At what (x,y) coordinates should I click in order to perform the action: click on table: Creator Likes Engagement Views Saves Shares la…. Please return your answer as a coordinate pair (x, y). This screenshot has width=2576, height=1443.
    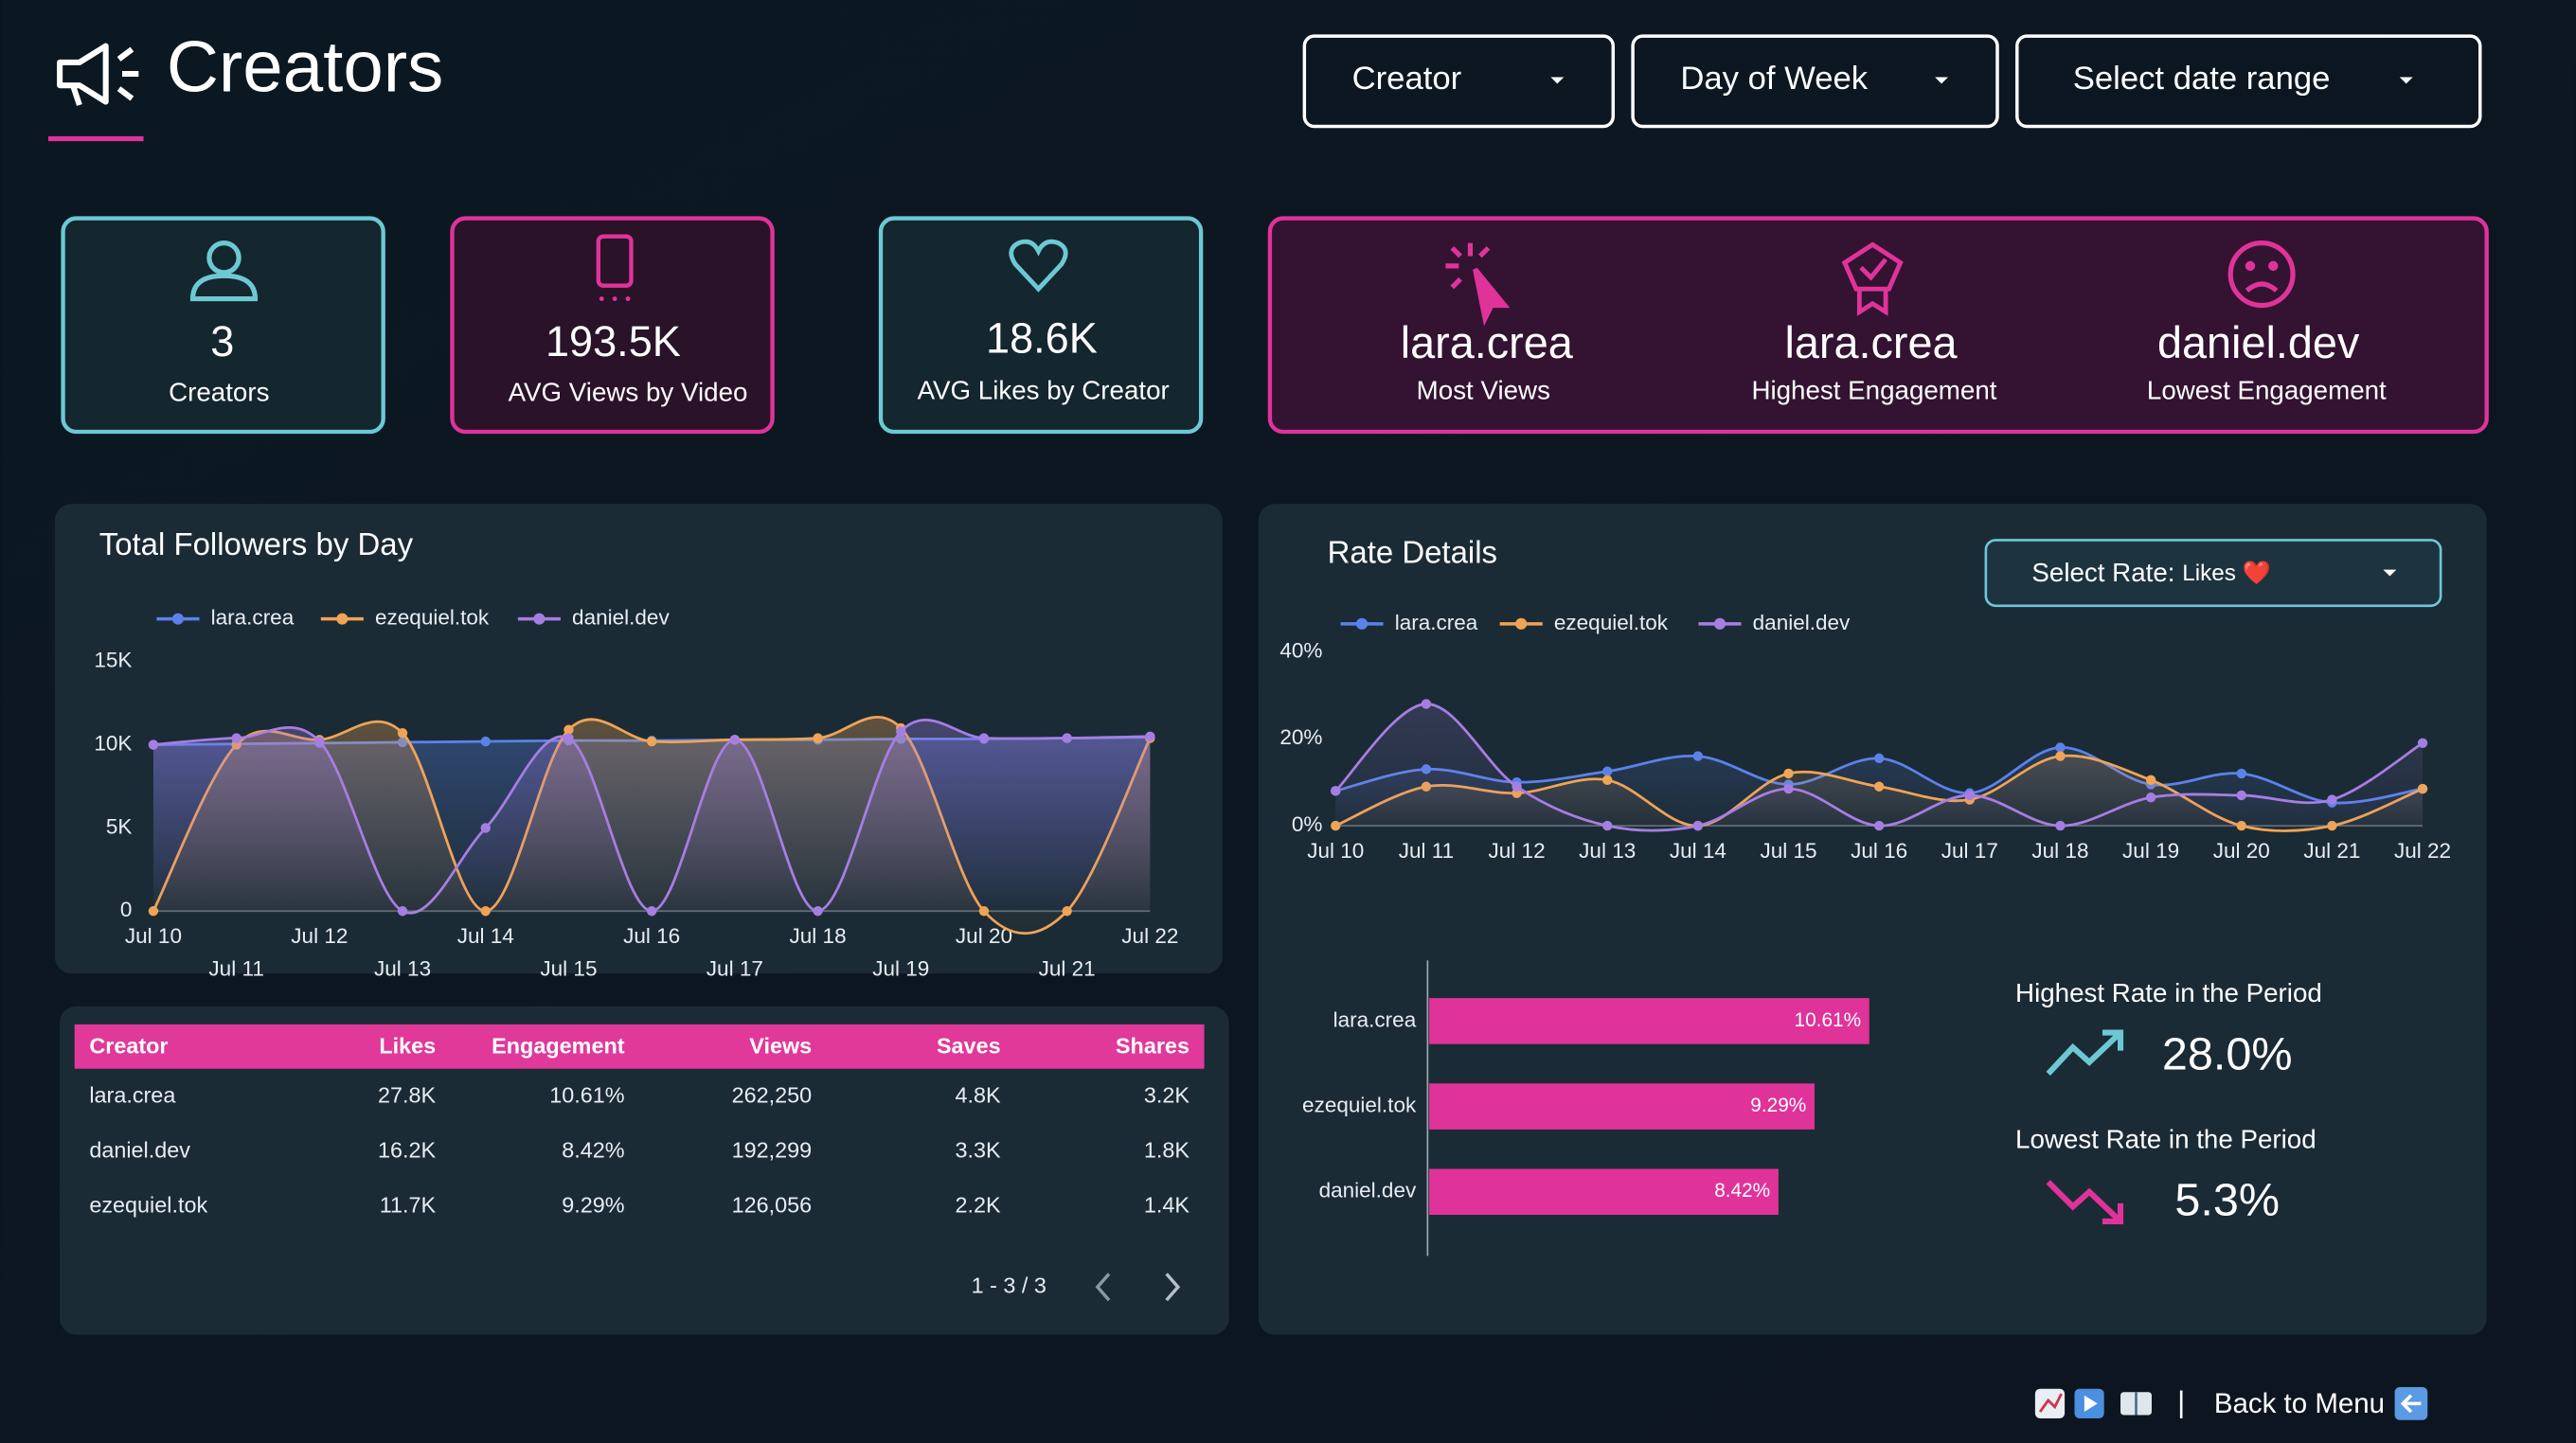
    Looking at the image, I should click on (639, 1125).